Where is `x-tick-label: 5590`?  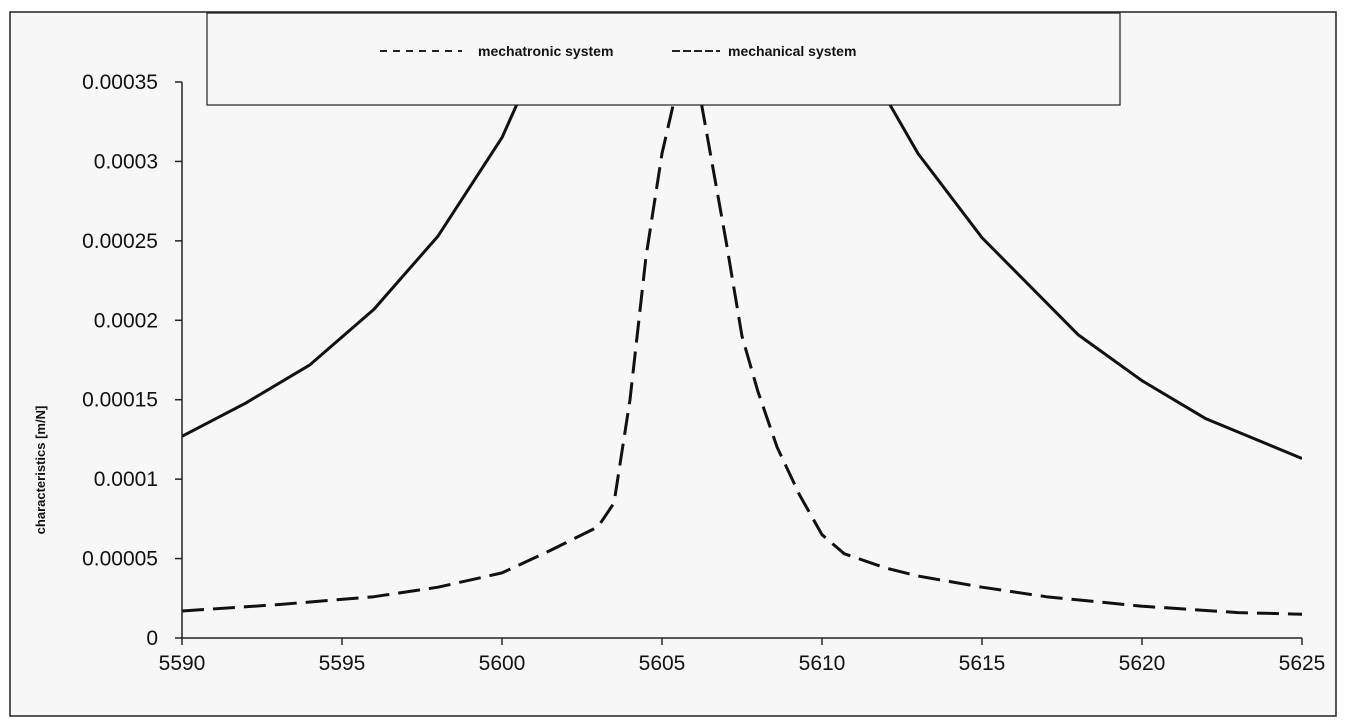
x-tick-label: 5590 is located at coordinates (182, 663).